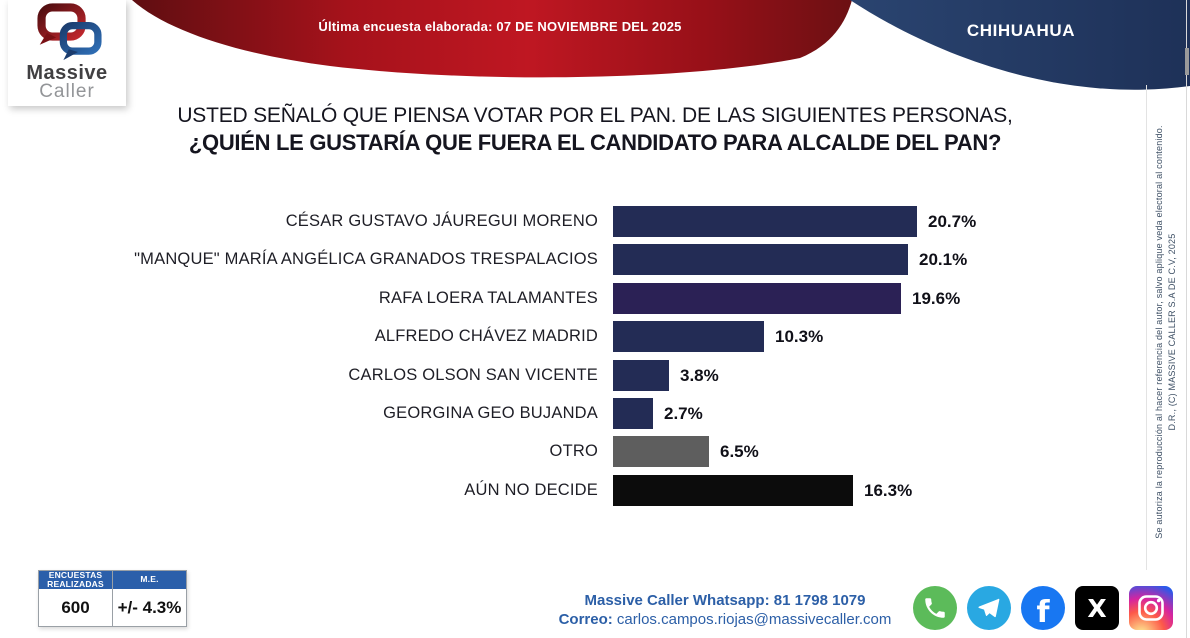 The height and width of the screenshot is (638, 1190). What do you see at coordinates (1187, 61) in the screenshot?
I see `scrollbar-thumb` at bounding box center [1187, 61].